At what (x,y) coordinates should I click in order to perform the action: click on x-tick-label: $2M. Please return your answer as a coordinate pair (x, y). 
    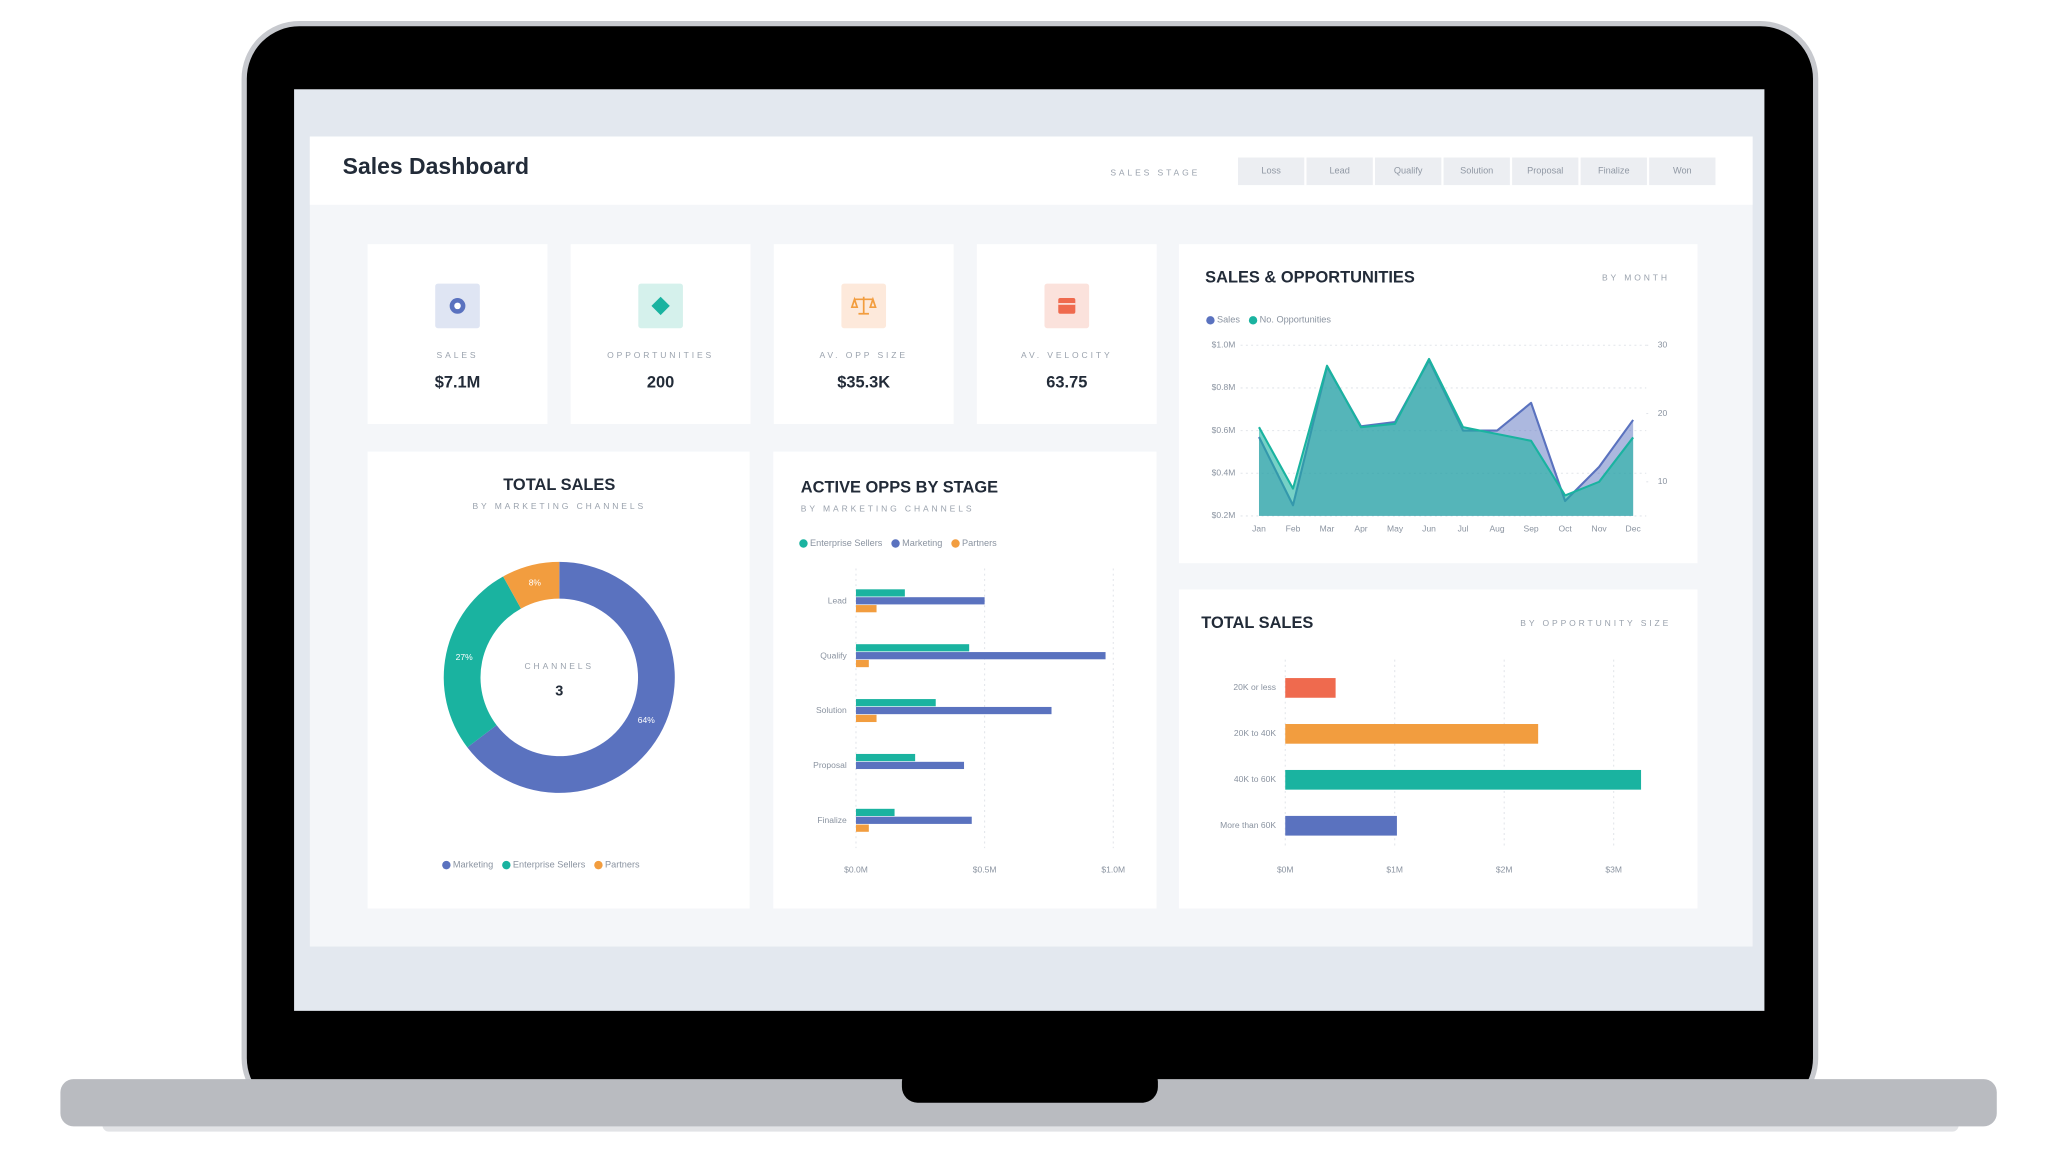
    Looking at the image, I should click on (1504, 870).